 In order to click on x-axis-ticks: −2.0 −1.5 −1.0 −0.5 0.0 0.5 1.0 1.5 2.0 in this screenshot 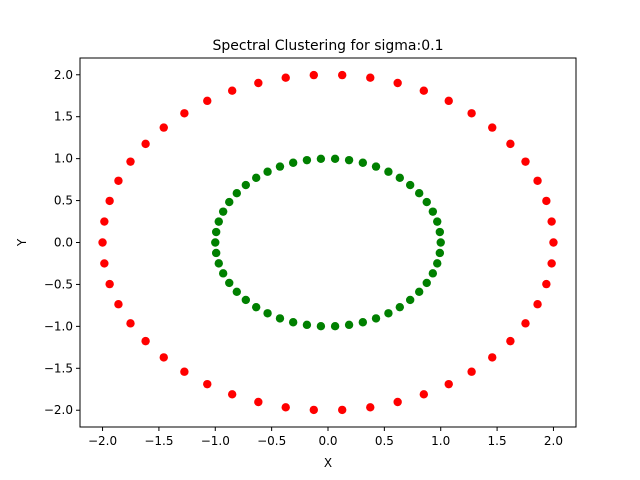, I will do `click(325, 437)`.